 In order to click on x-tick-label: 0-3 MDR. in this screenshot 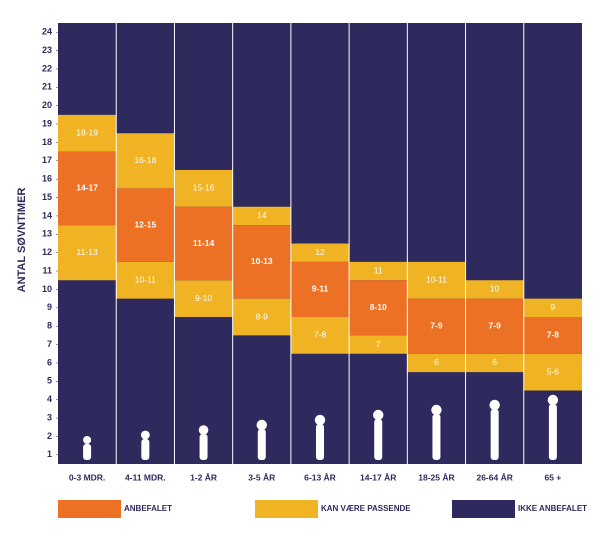, I will do `click(87, 477)`.